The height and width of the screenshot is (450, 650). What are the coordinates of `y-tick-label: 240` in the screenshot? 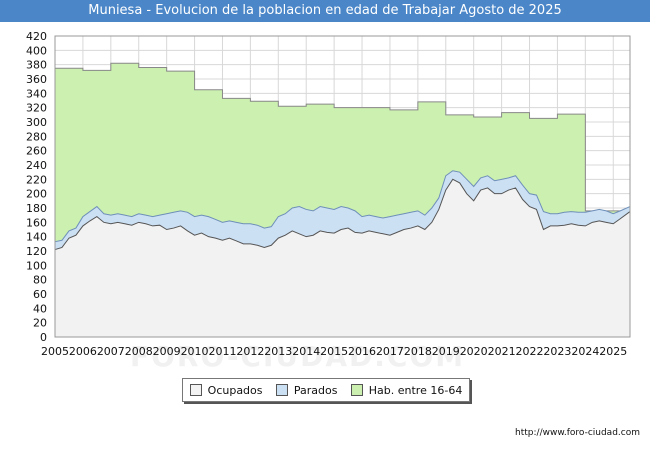 It's located at (36, 165).